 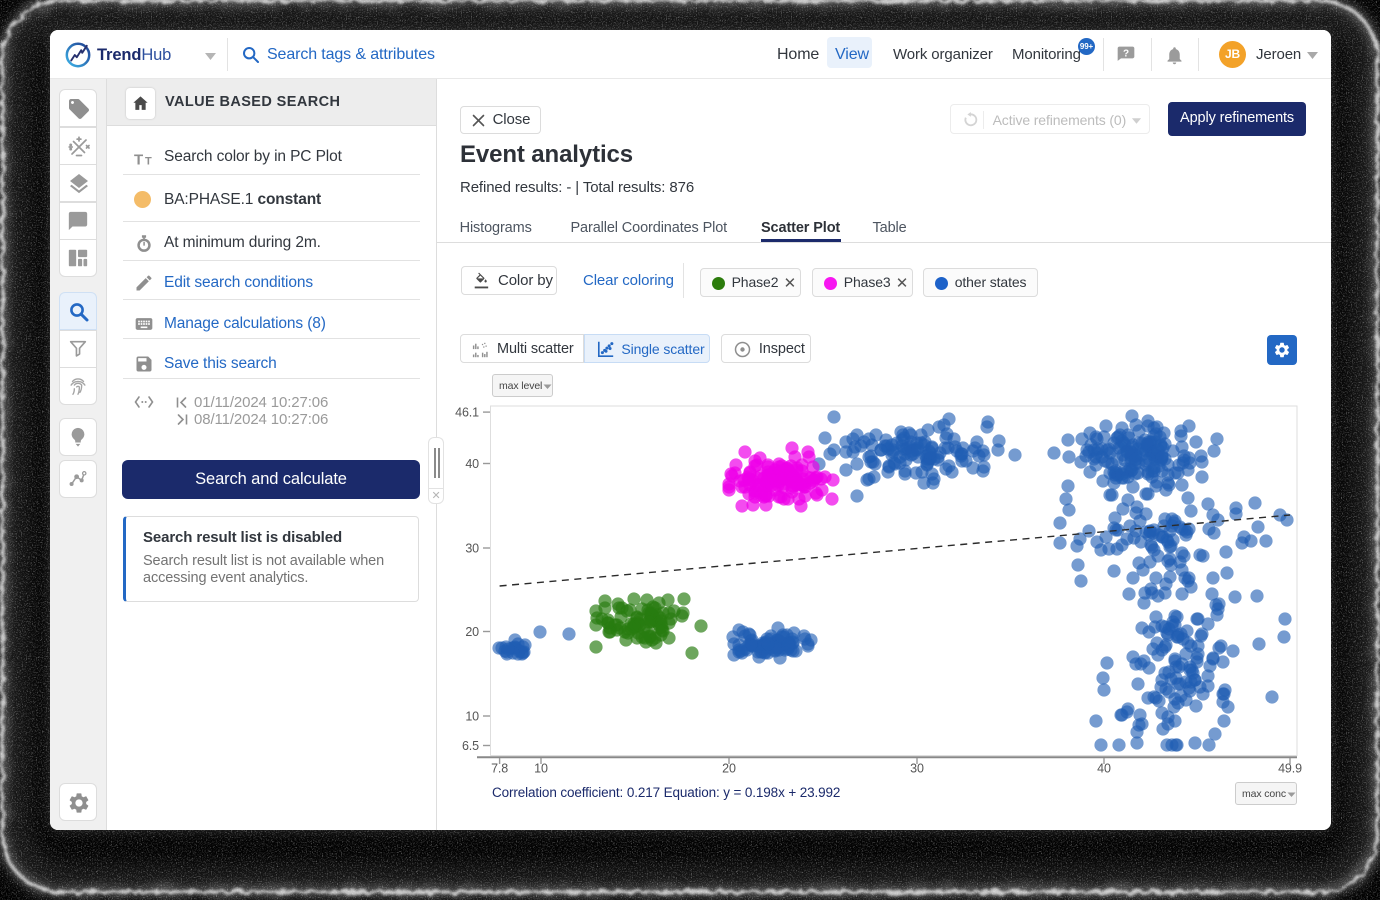 I want to click on svg-text: 49.9, so click(x=1290, y=769).